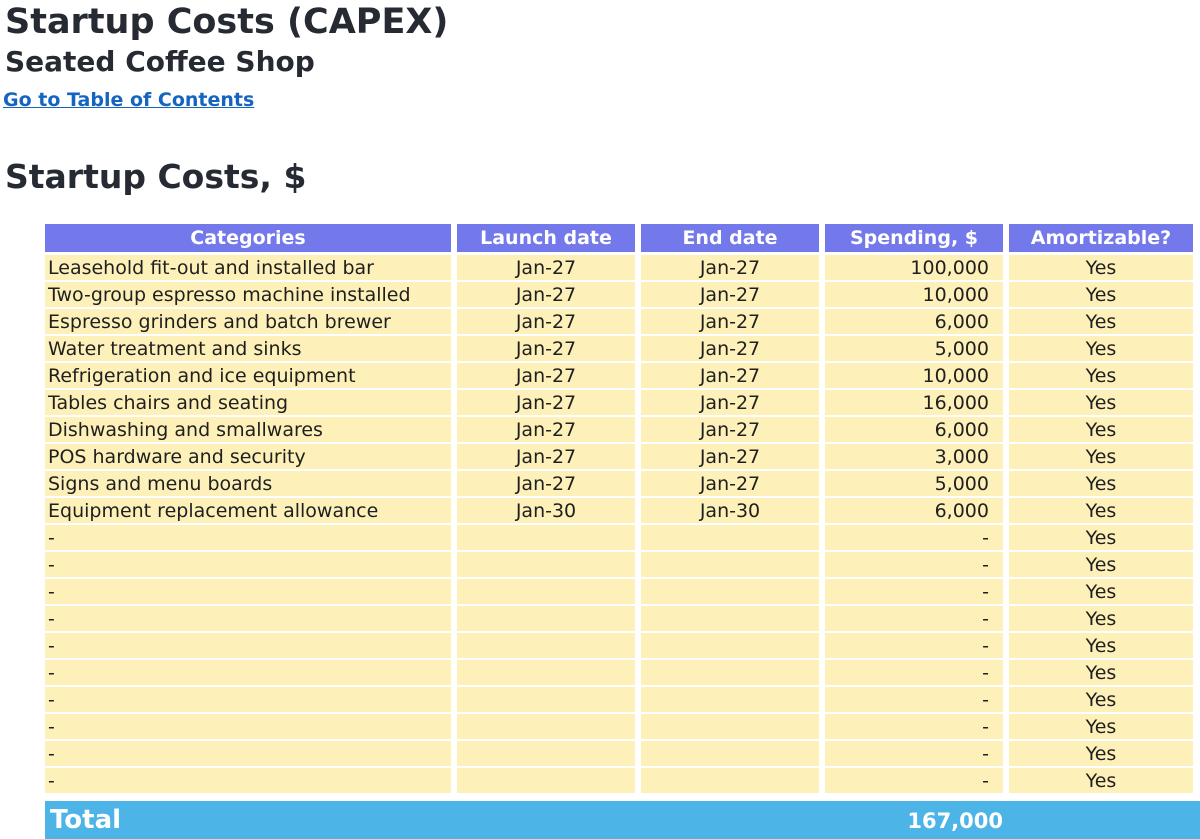 The width and height of the screenshot is (1200, 839). I want to click on cell-spending: 100,000, so click(914, 268).